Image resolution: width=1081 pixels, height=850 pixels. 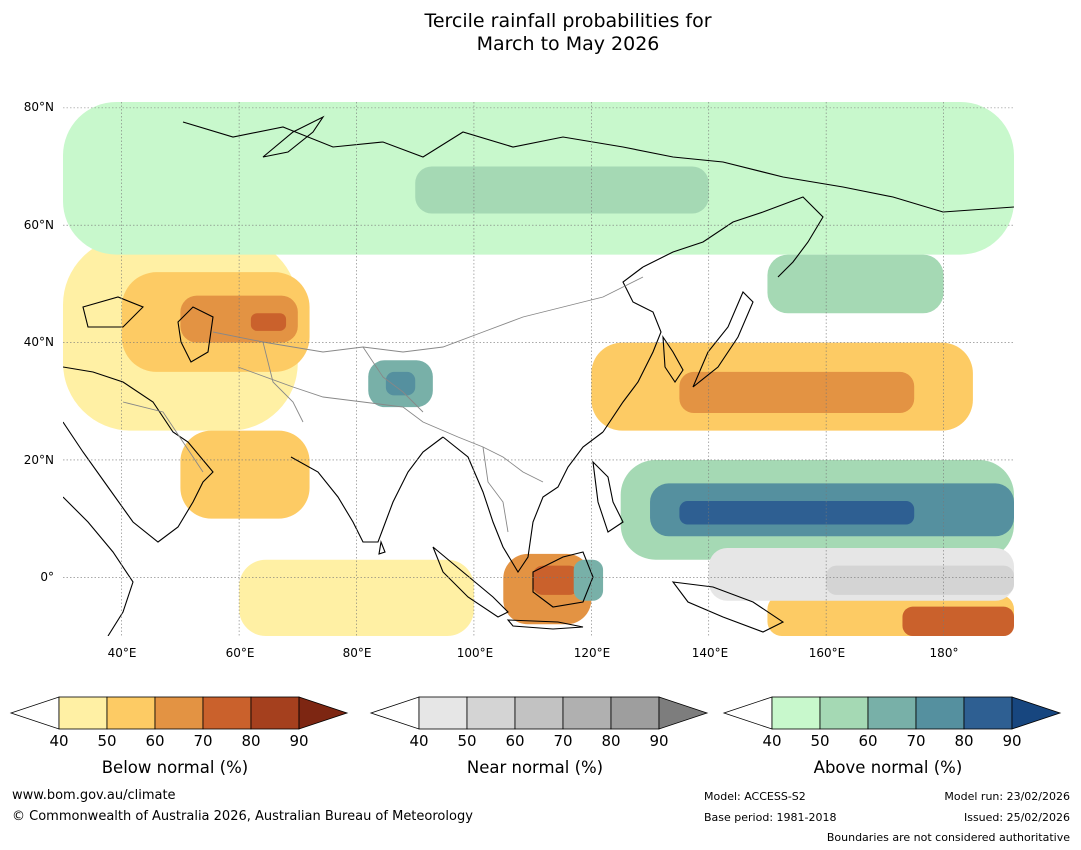 What do you see at coordinates (467, 741) in the screenshot?
I see `legend-near-tick: 50` at bounding box center [467, 741].